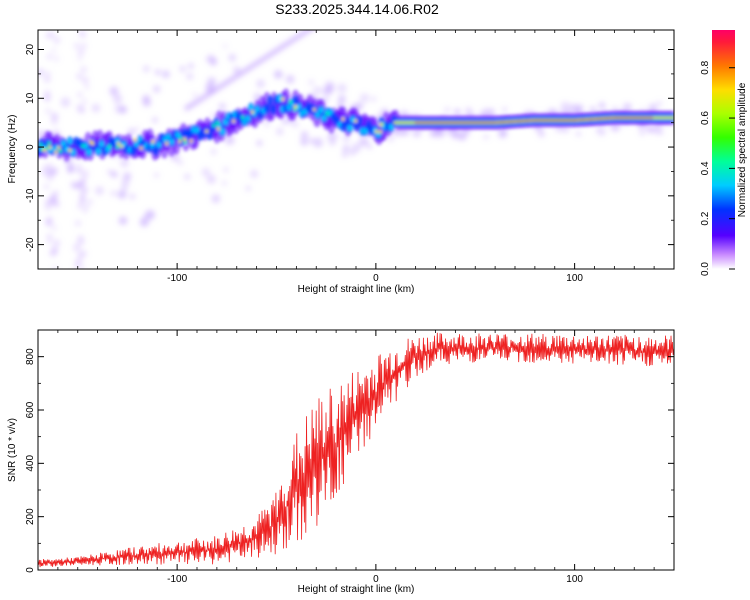 The image size is (750, 600). What do you see at coordinates (30, 50) in the screenshot?
I see `y-tick-label: 20` at bounding box center [30, 50].